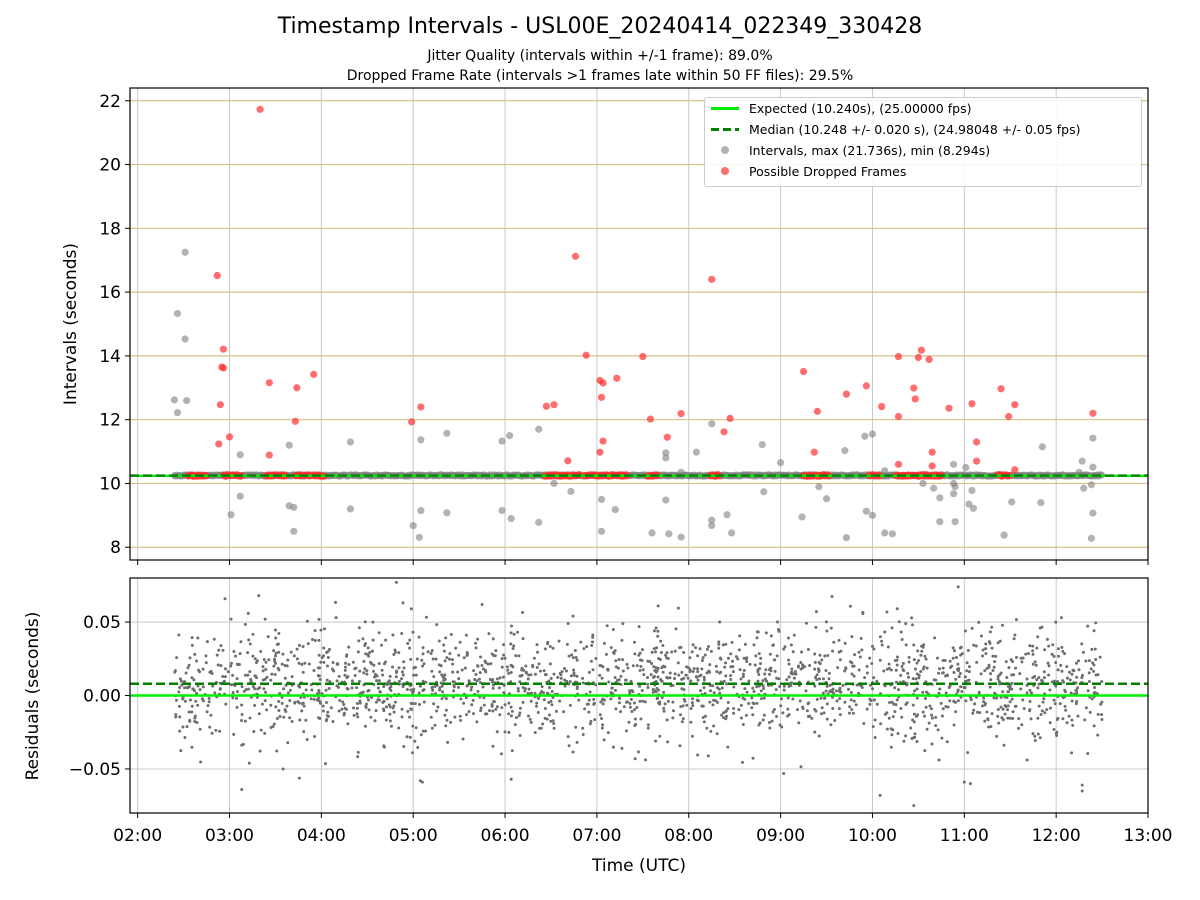  Describe the element at coordinates (413, 836) in the screenshot. I see `x-tick-label: 05:00` at that location.